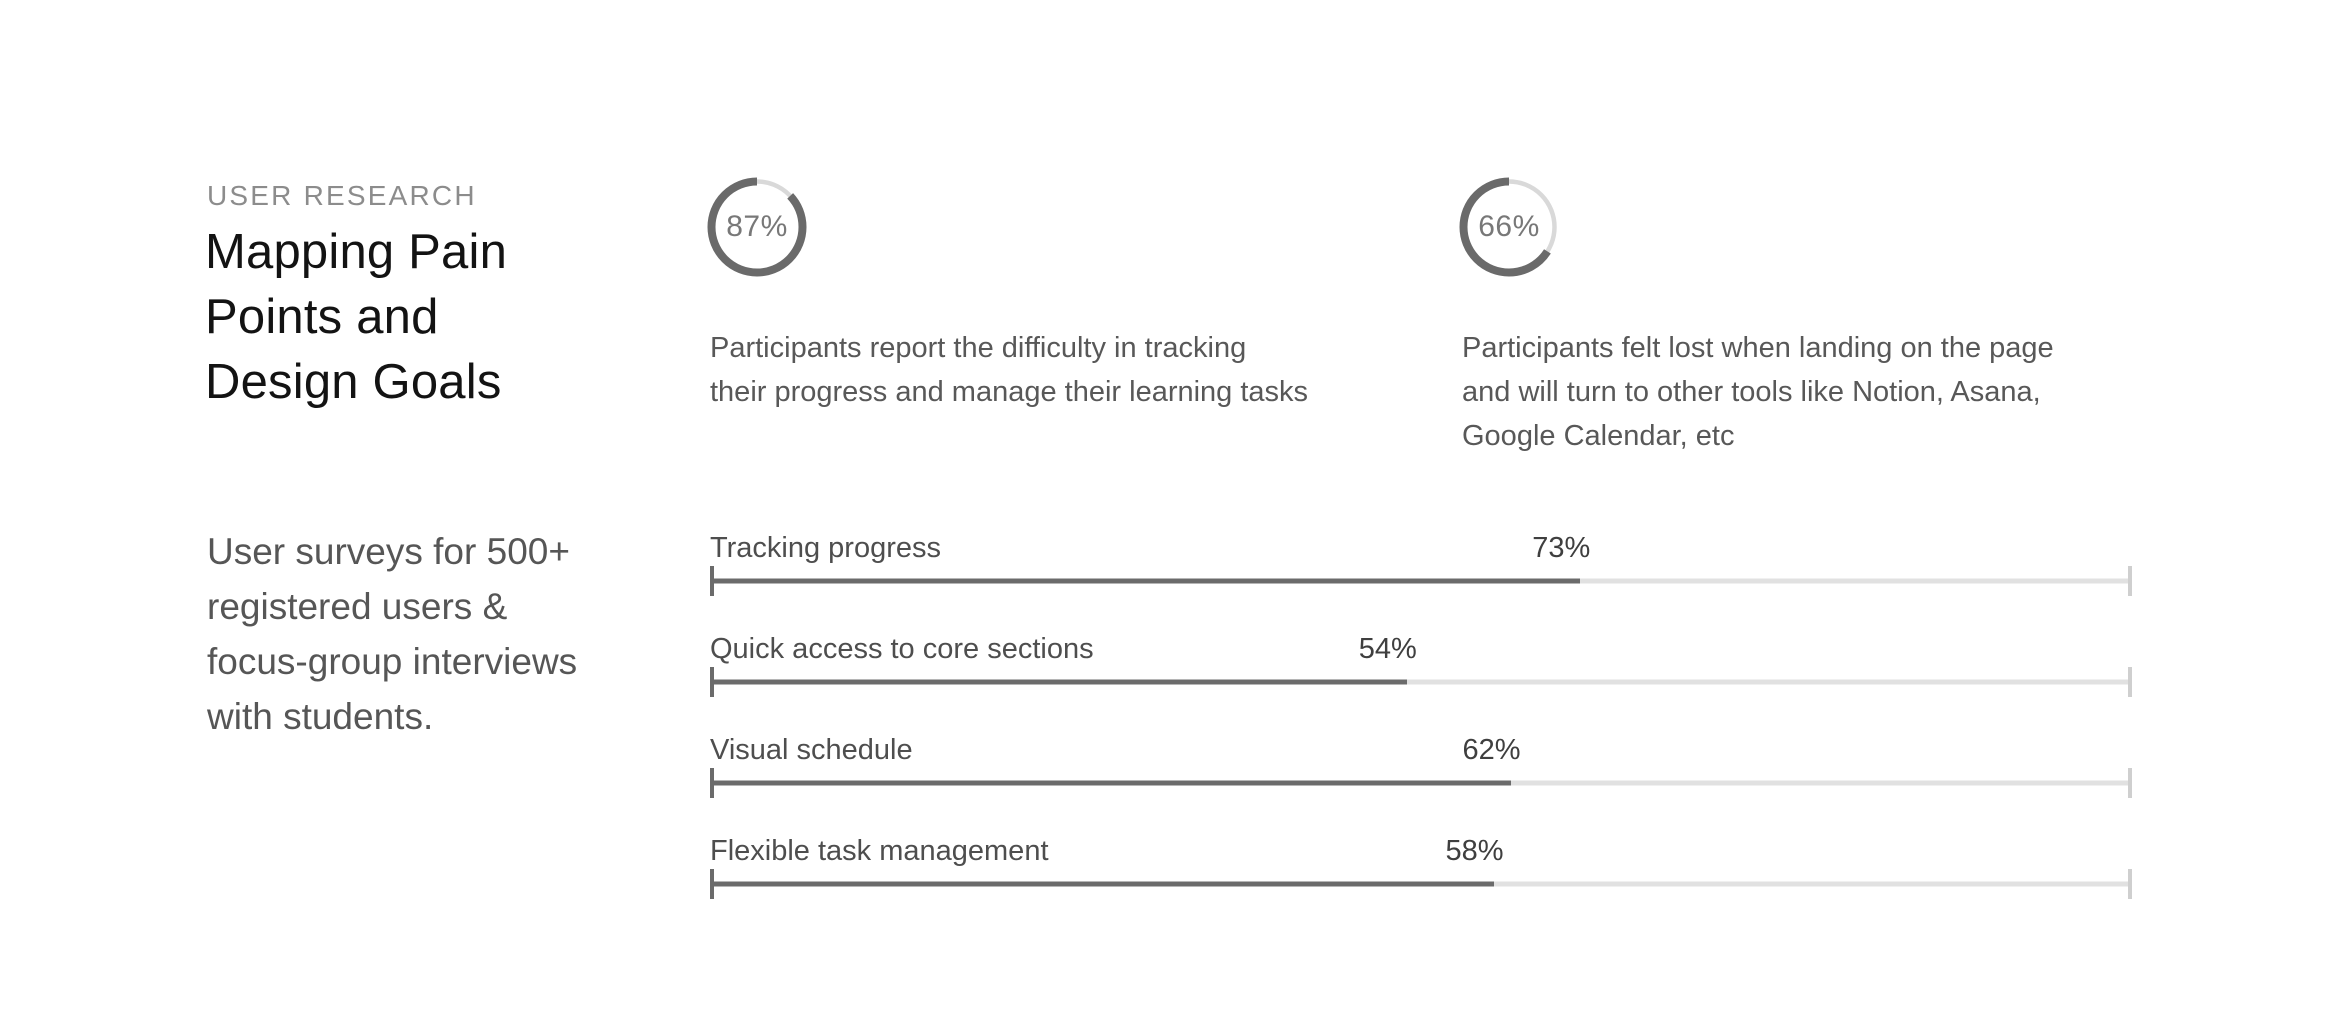 Image resolution: width=2340 pixels, height=1017 pixels. I want to click on bar-category-label: Visual schedule, so click(811, 750).